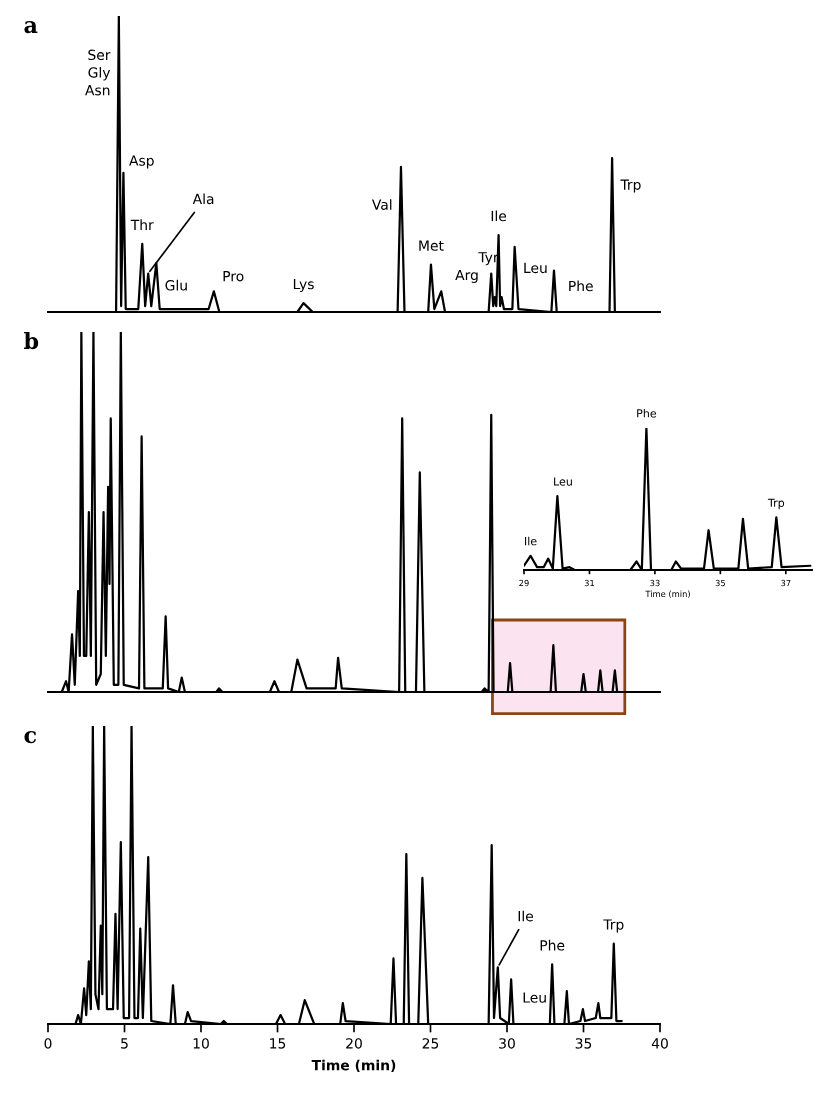 The height and width of the screenshot is (1100, 832). What do you see at coordinates (30, 737) in the screenshot?
I see `chart-title: c` at bounding box center [30, 737].